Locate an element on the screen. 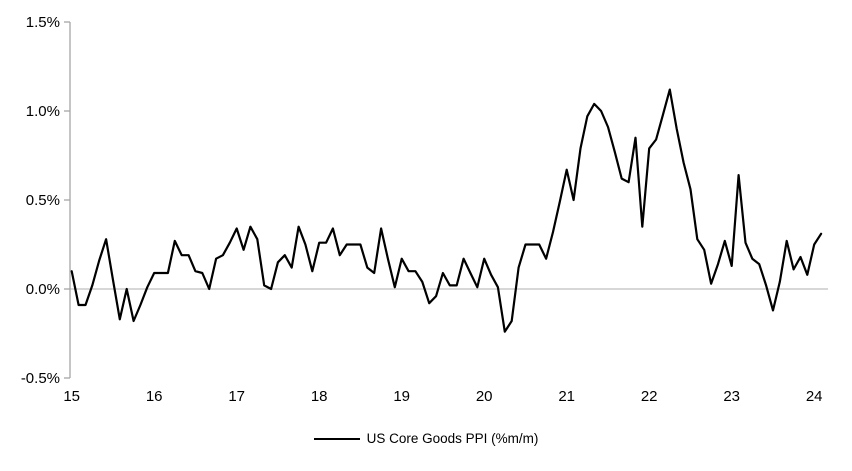  x-tick-label: 15 is located at coordinates (71, 396).